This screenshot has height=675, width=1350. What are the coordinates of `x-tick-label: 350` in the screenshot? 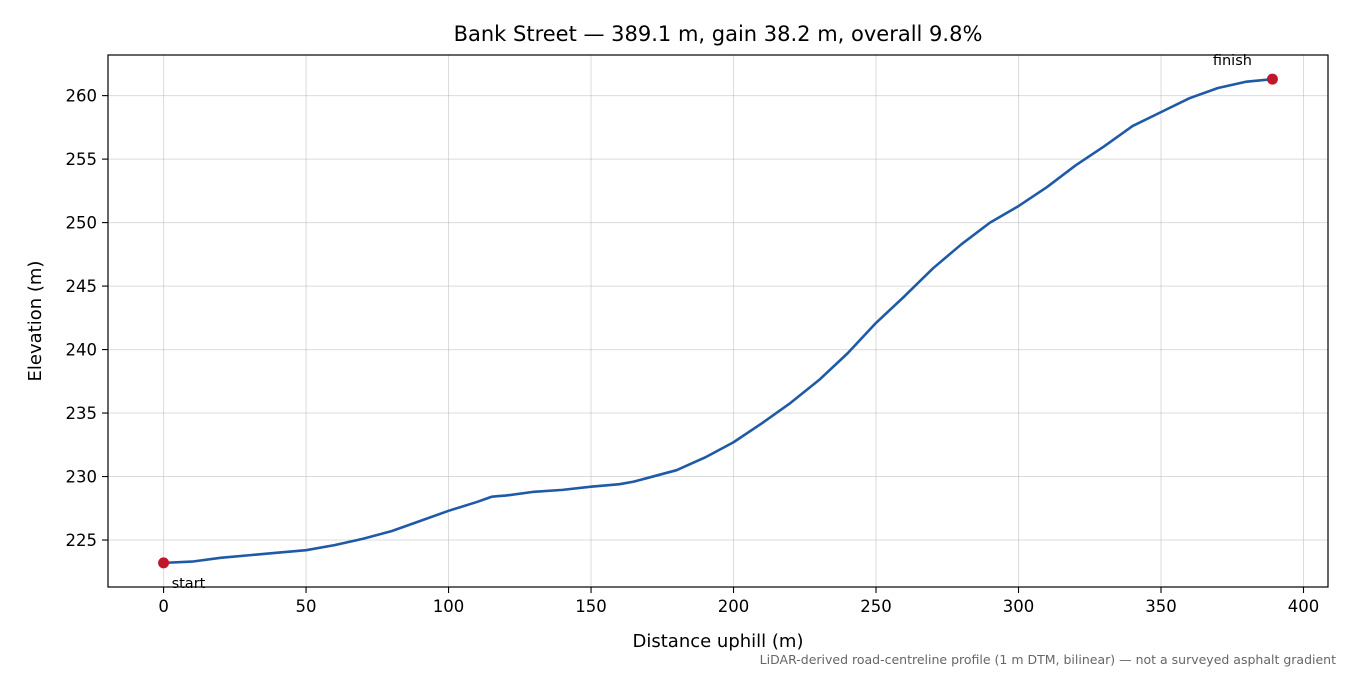 It's located at (1161, 606).